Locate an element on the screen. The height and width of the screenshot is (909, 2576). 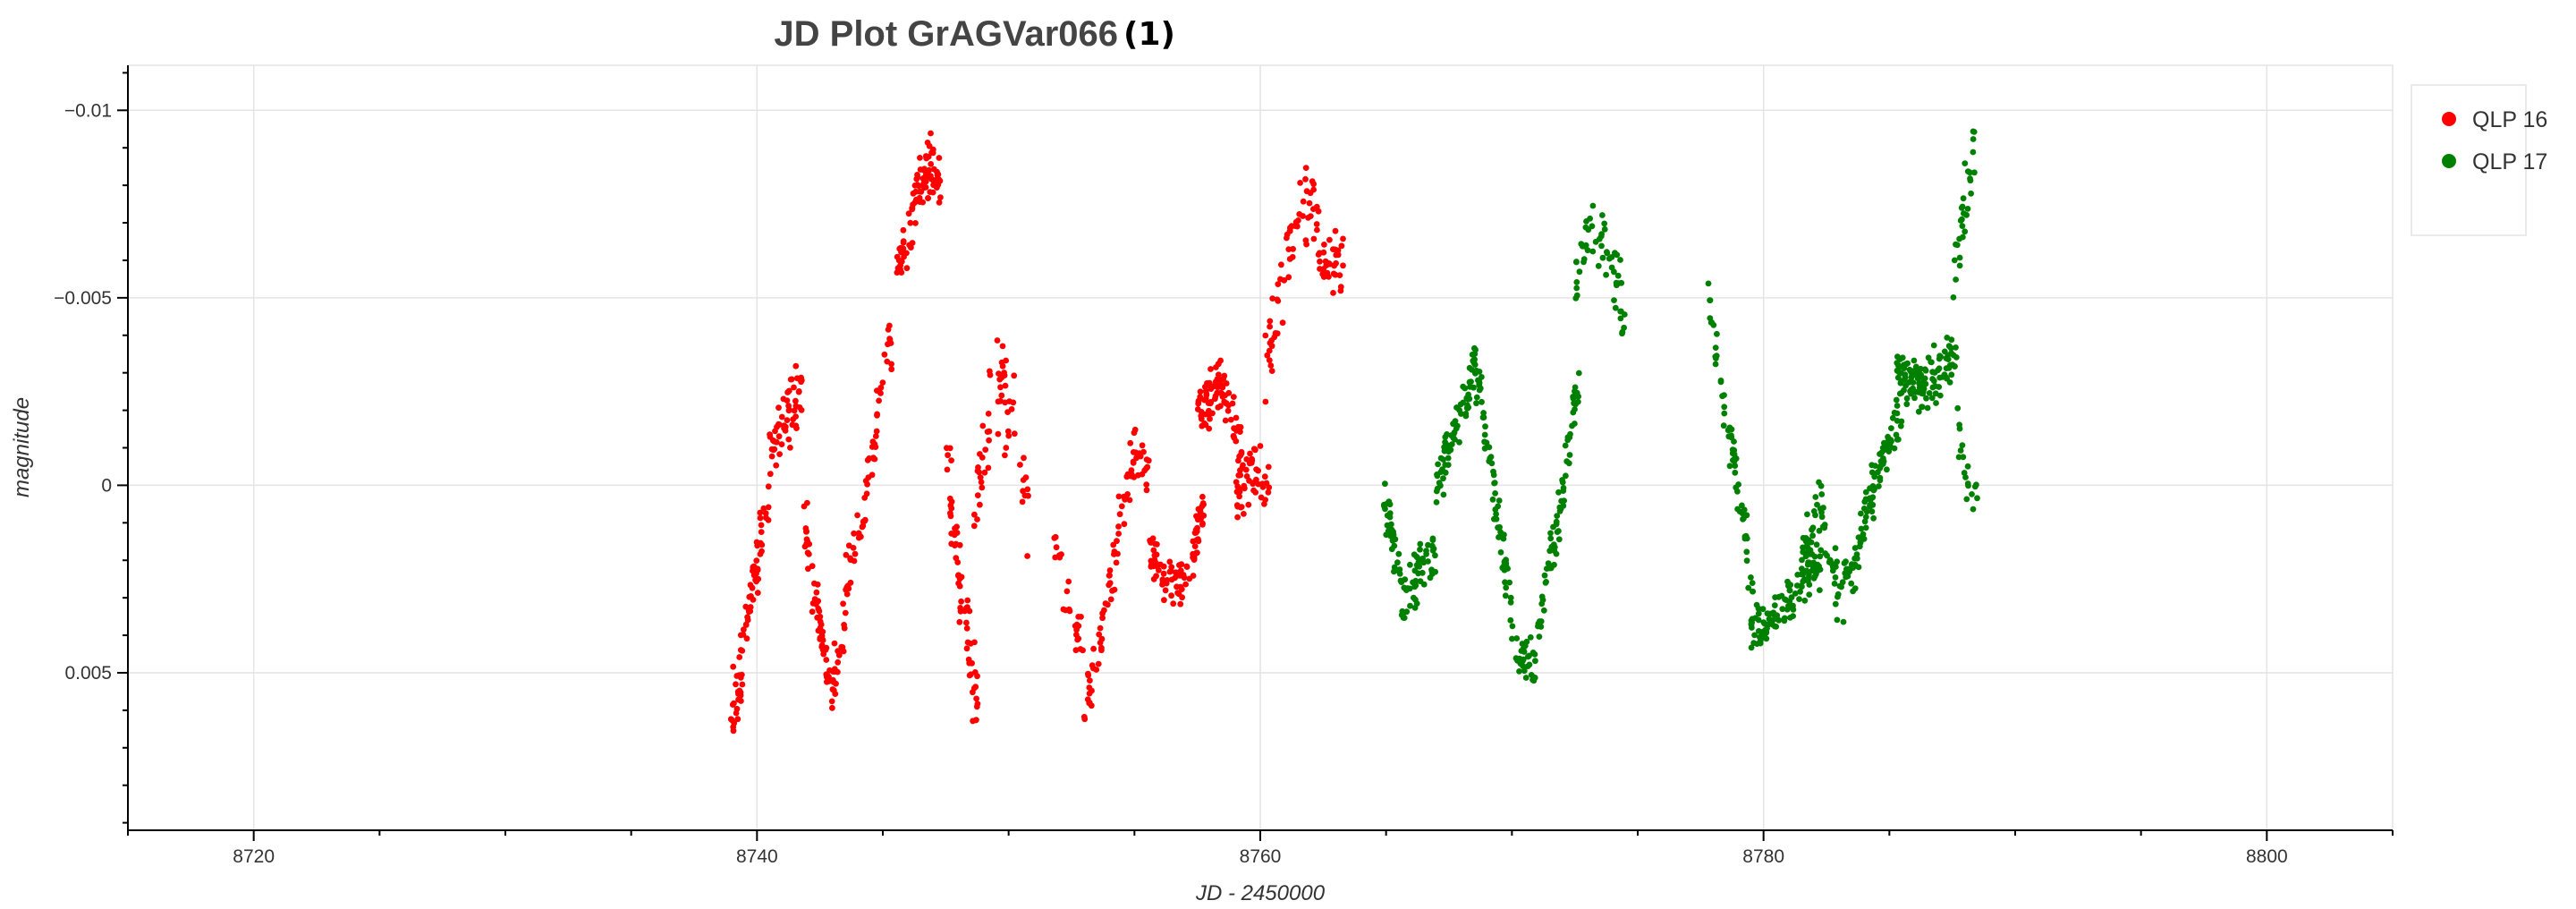
x-tick-label: 8760 is located at coordinates (1261, 856).